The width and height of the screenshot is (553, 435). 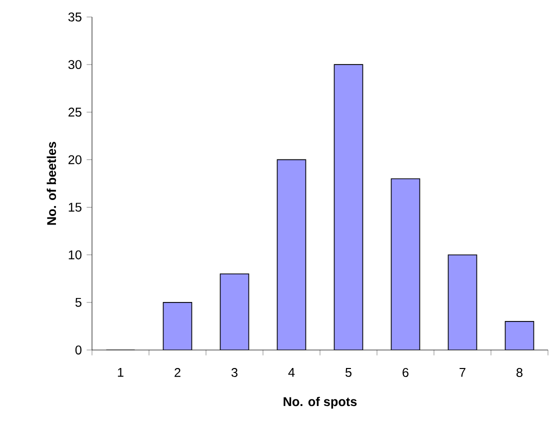 What do you see at coordinates (75, 65) in the screenshot?
I see `y-tick-label: 30` at bounding box center [75, 65].